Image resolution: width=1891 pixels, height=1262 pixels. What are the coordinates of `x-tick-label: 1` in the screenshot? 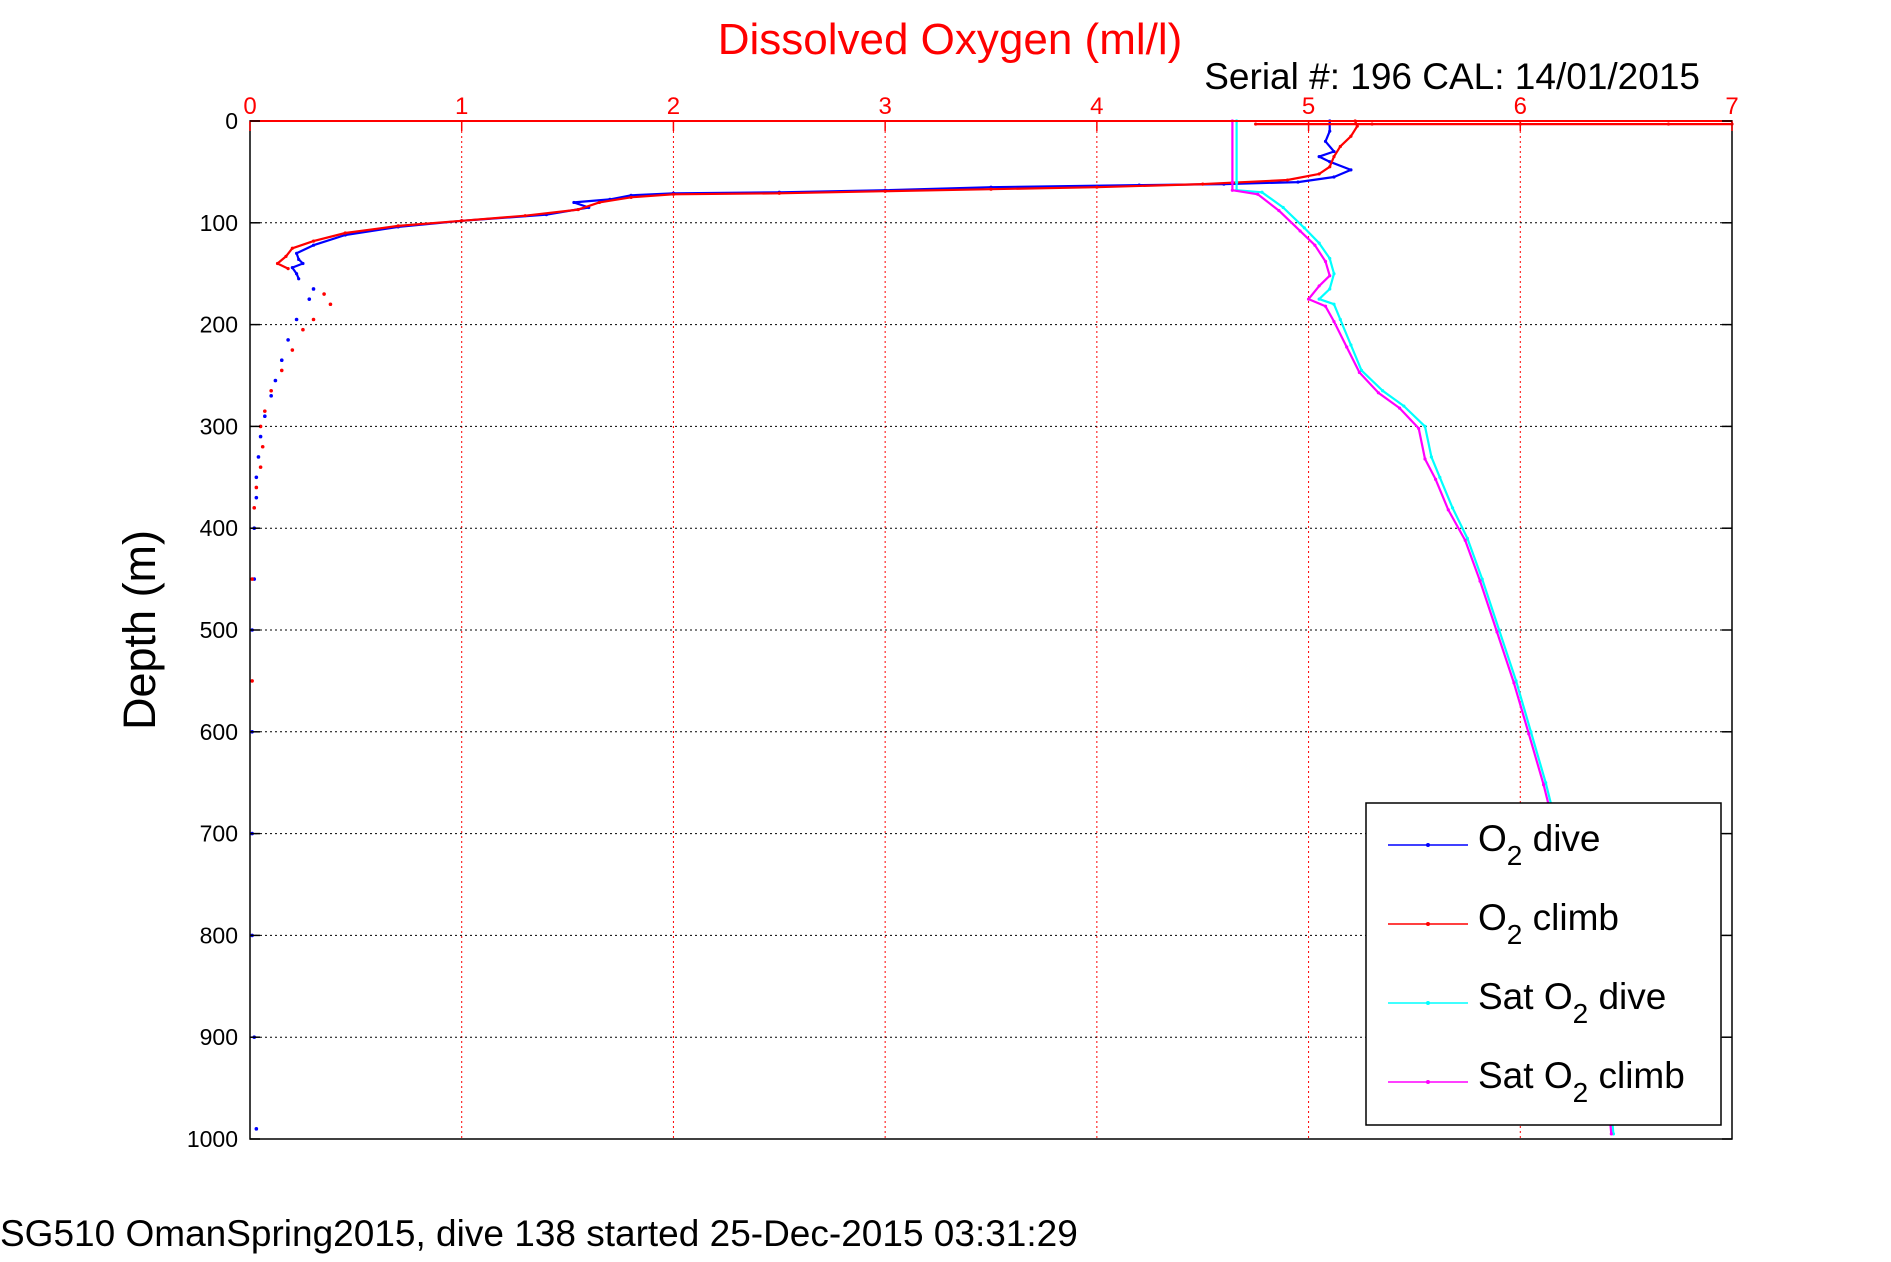 It's located at (461, 106).